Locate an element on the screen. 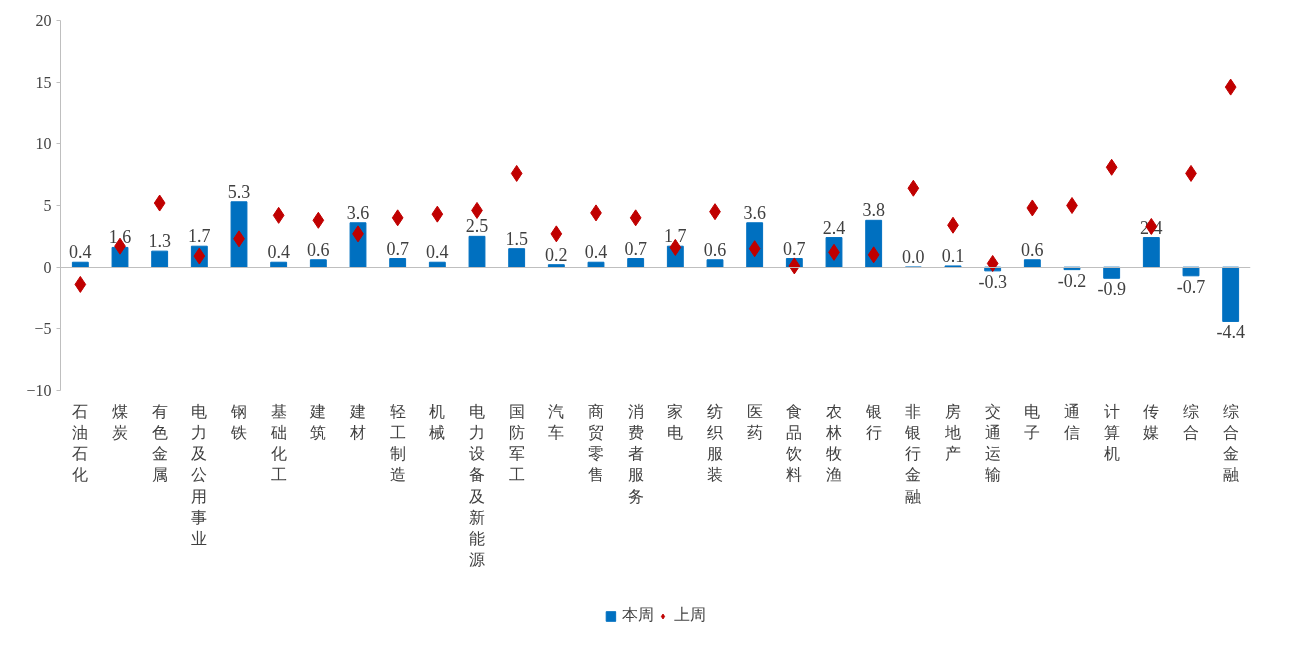  x-tick-label: 电力及公用事业 is located at coordinates (199, 474).